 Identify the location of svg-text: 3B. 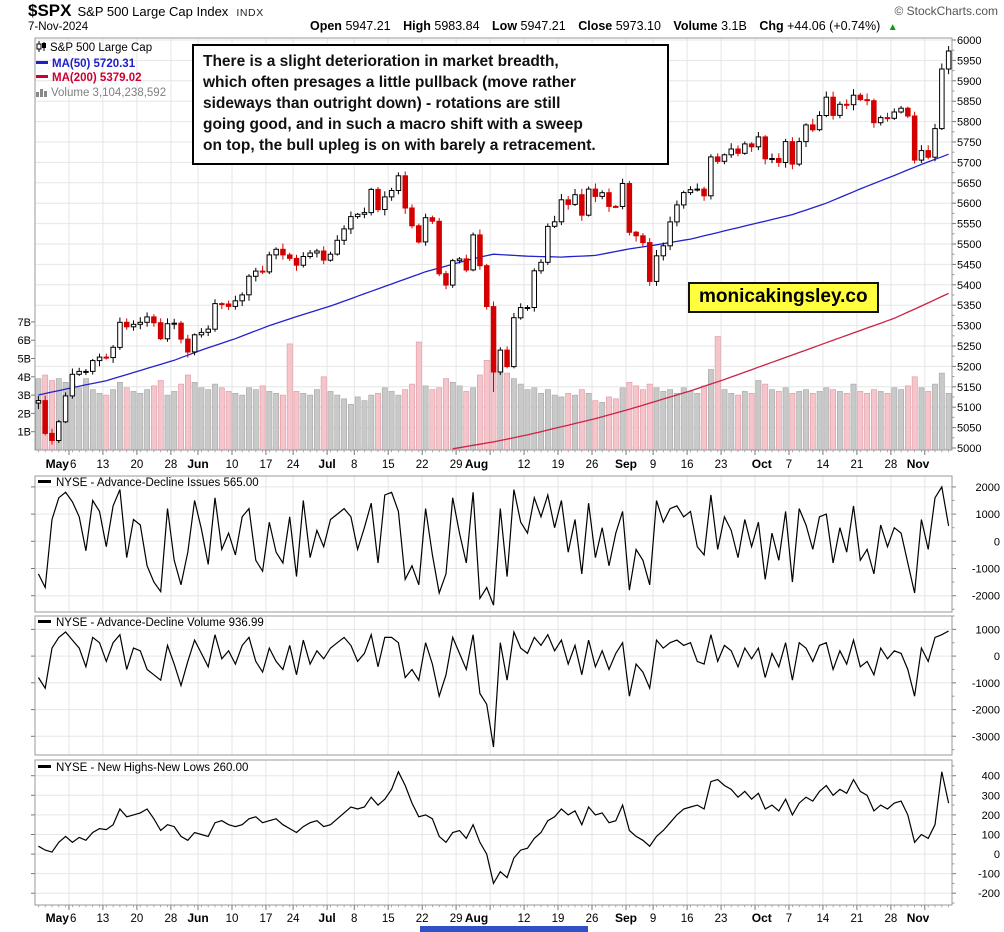
(24, 396).